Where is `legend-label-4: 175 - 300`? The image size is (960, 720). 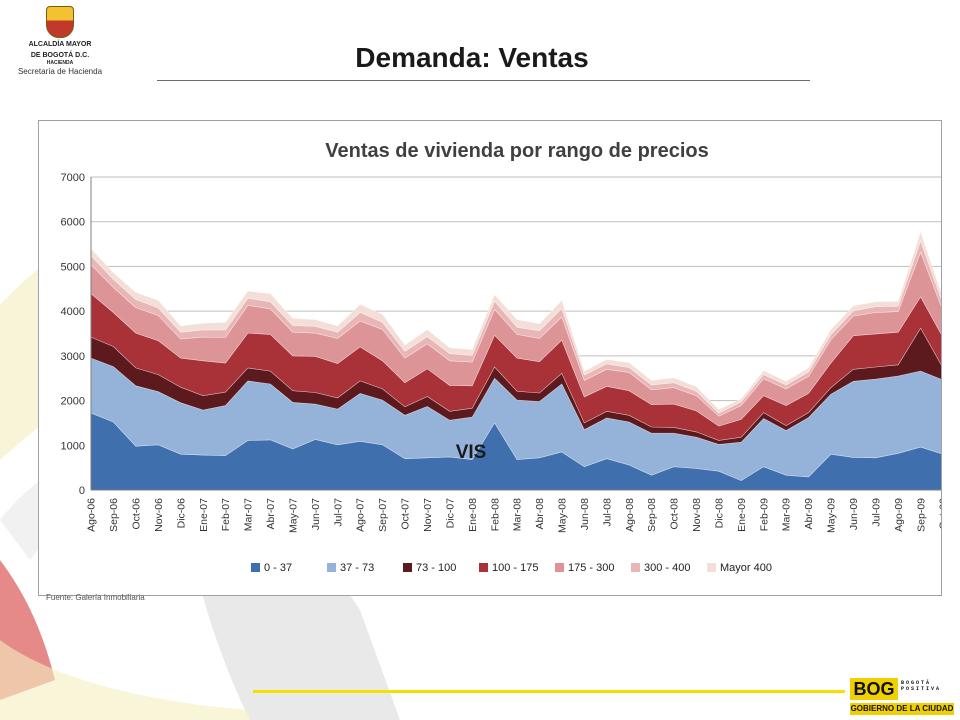
legend-label-4: 175 - 300 is located at coordinates (591, 568).